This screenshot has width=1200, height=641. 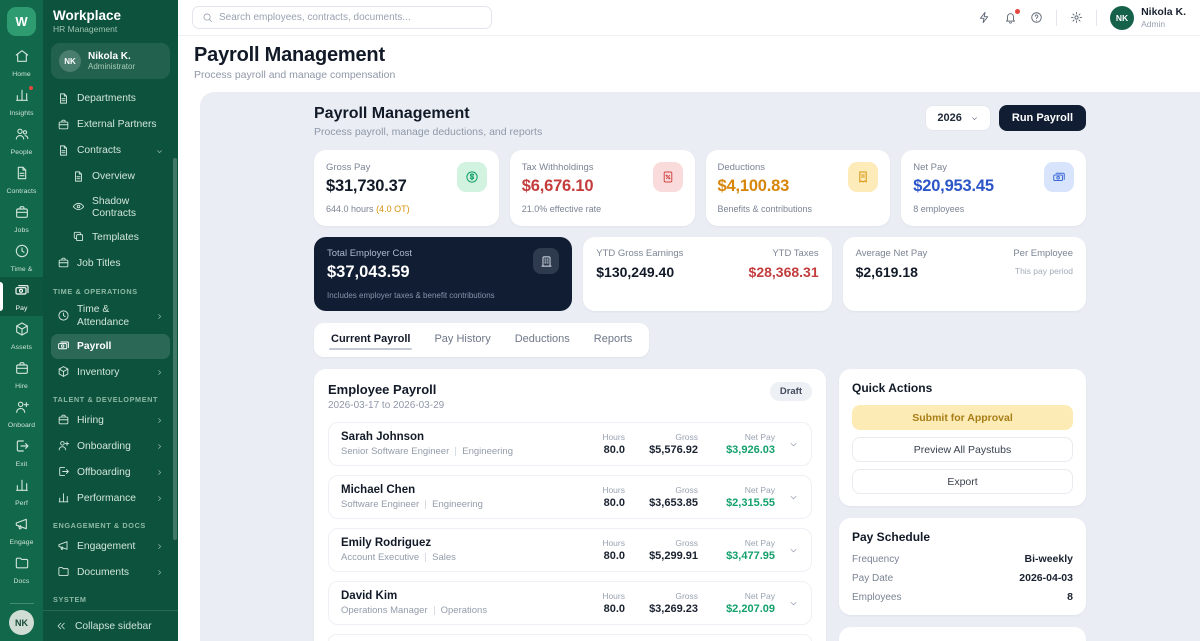 What do you see at coordinates (110, 99) in the screenshot?
I see `sidebar-item: Departments` at bounding box center [110, 99].